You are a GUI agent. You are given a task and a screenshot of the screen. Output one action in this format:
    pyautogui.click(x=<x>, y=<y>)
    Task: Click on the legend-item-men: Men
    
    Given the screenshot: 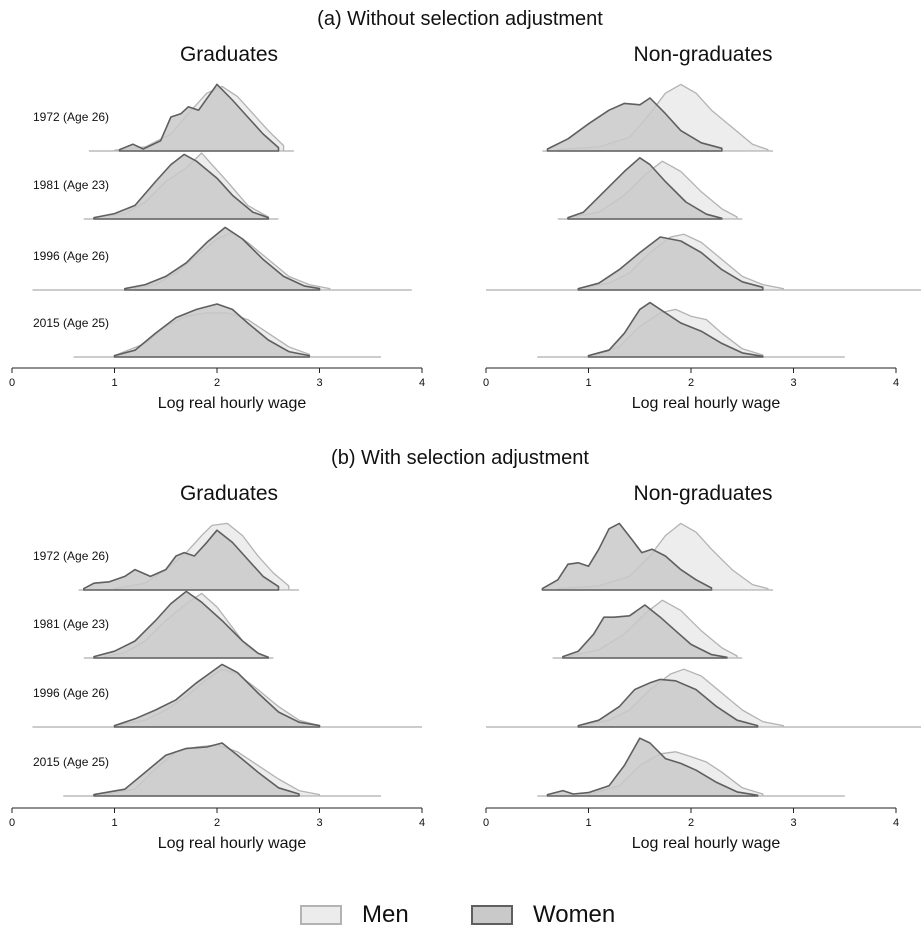 What is the action you would take?
    pyautogui.click(x=354, y=915)
    